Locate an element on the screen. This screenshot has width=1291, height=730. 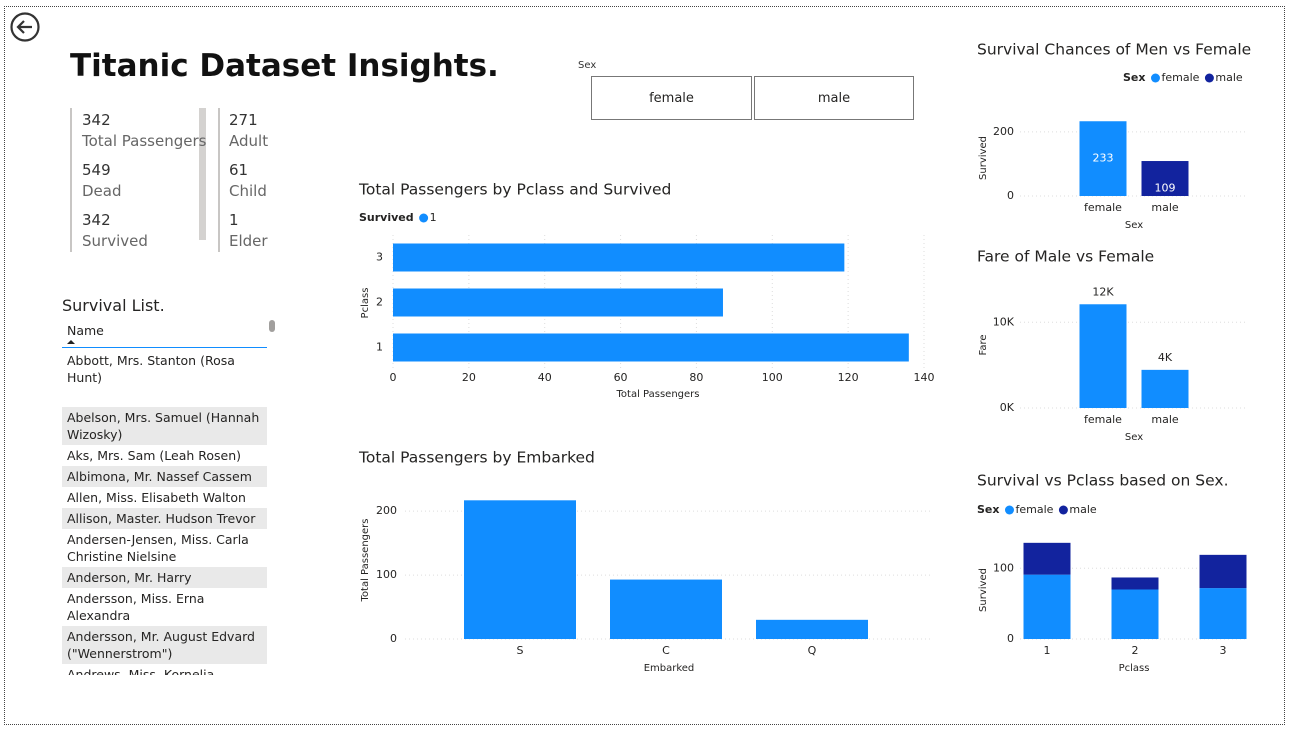
x-tick-label: 80 is located at coordinates (696, 377).